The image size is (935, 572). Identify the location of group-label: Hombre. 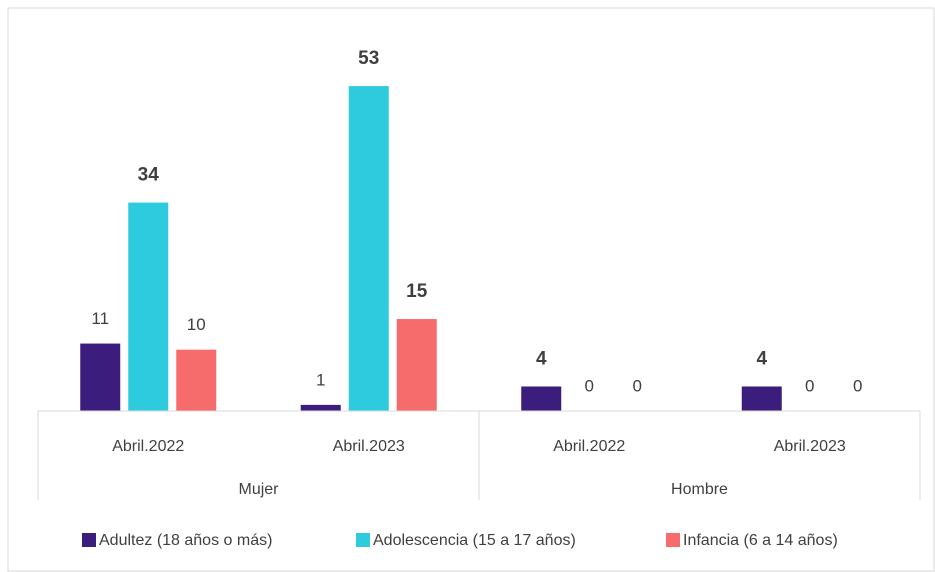
(699, 489).